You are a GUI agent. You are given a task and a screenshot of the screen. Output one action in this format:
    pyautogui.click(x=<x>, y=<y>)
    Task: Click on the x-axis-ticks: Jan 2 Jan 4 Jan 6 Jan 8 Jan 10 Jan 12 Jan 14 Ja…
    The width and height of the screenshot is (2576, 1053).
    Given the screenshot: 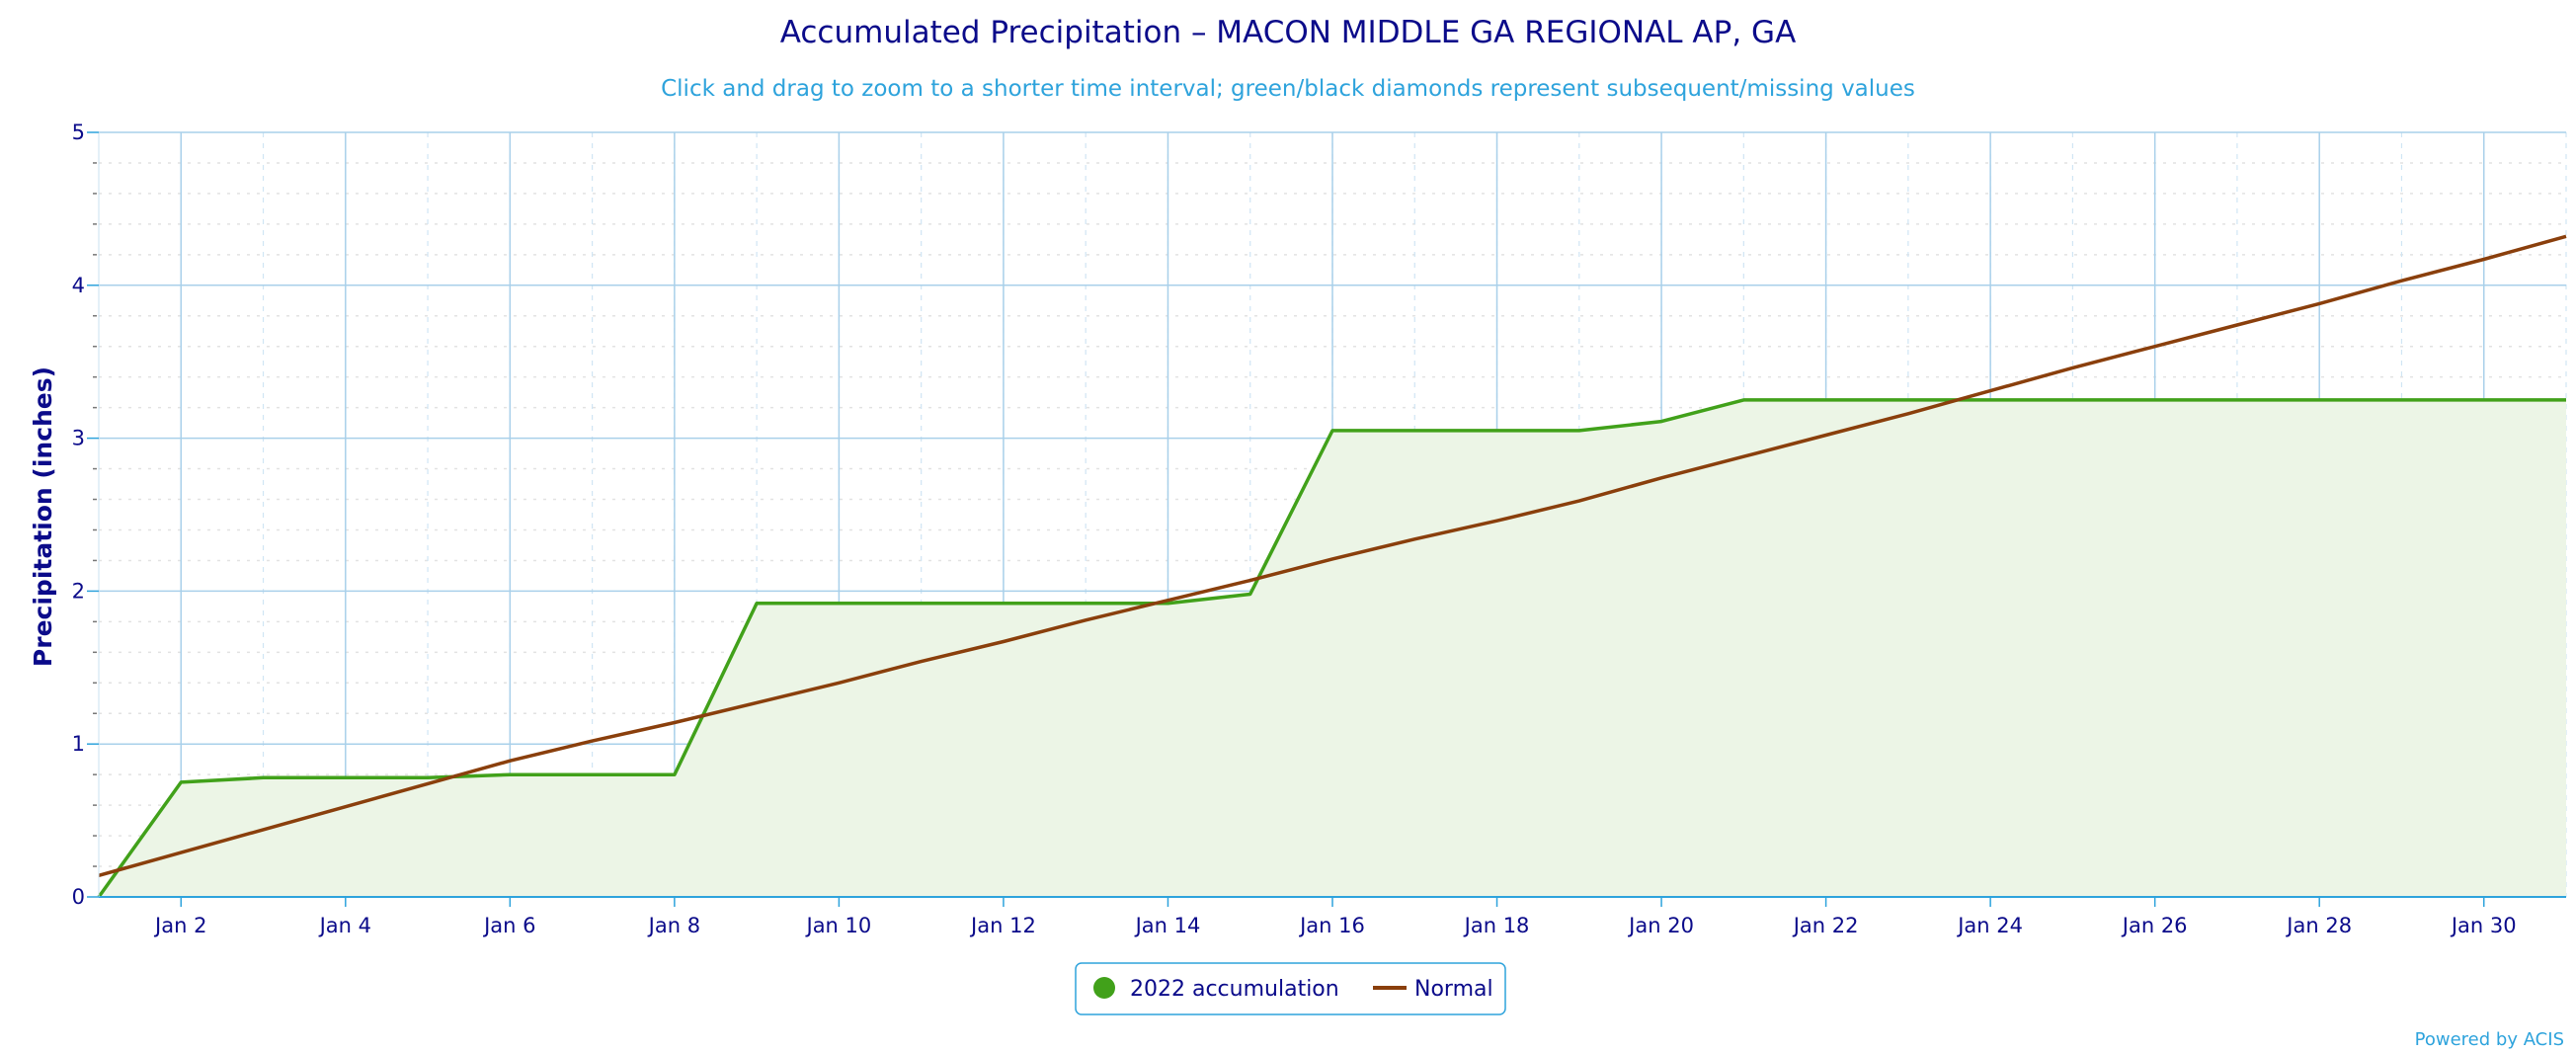 What is the action you would take?
    pyautogui.click(x=1335, y=917)
    